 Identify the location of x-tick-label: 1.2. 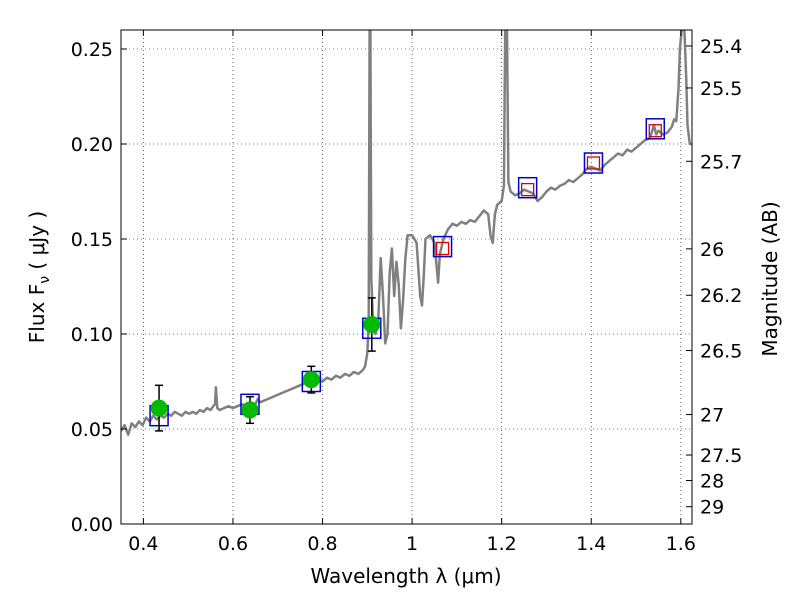
(502, 544).